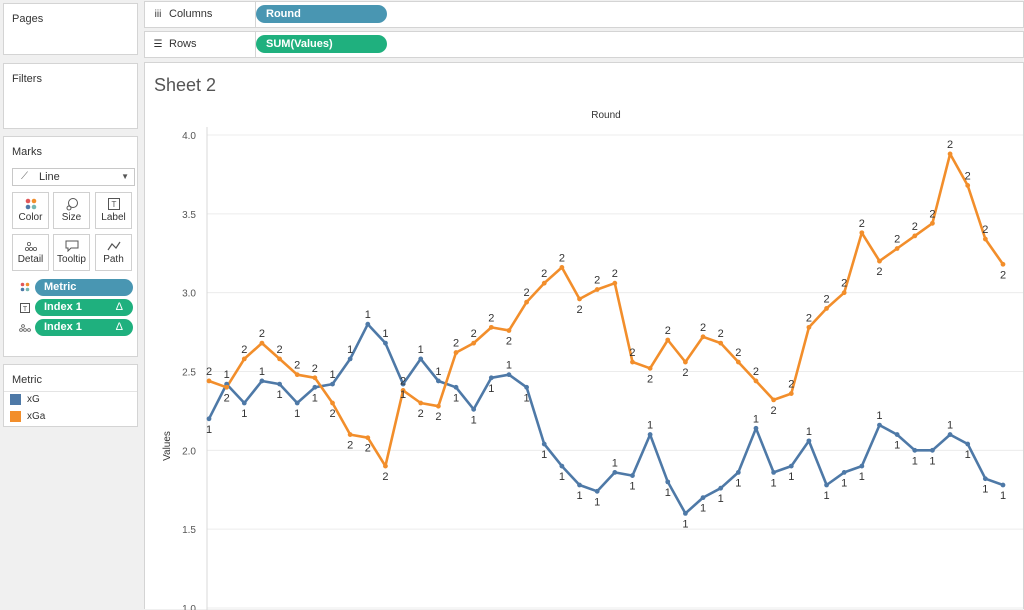  I want to click on metric-color-pill: Metric, so click(84, 287).